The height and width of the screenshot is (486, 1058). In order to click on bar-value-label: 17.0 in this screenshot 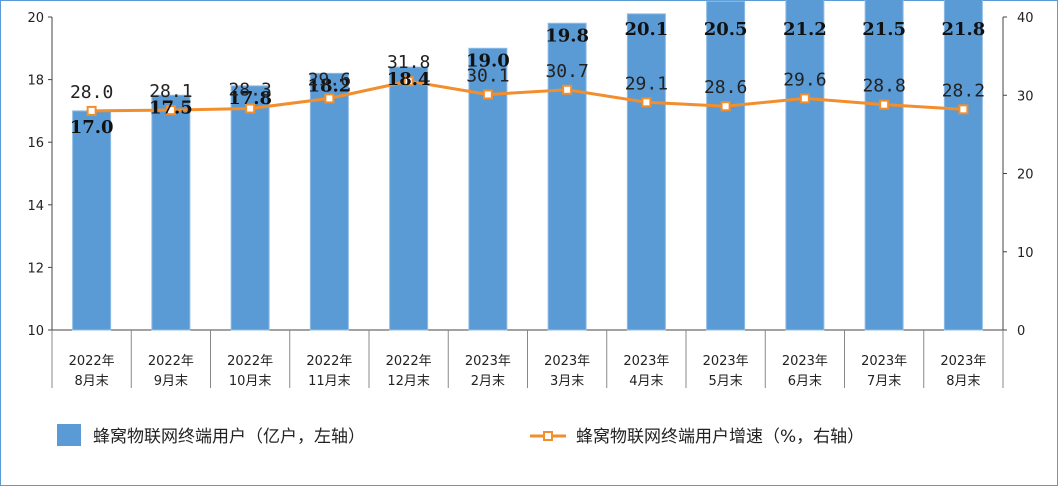, I will do `click(92, 127)`.